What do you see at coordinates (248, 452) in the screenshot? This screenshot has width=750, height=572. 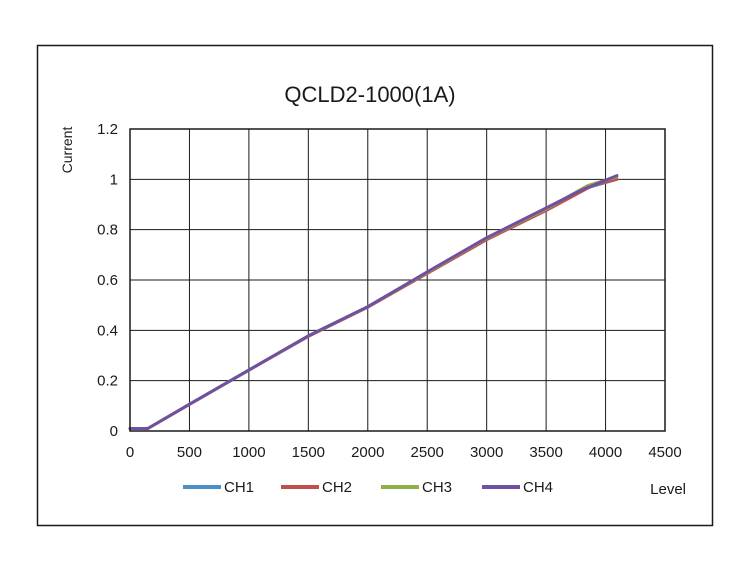 I see `x-tick-label: 1000` at bounding box center [248, 452].